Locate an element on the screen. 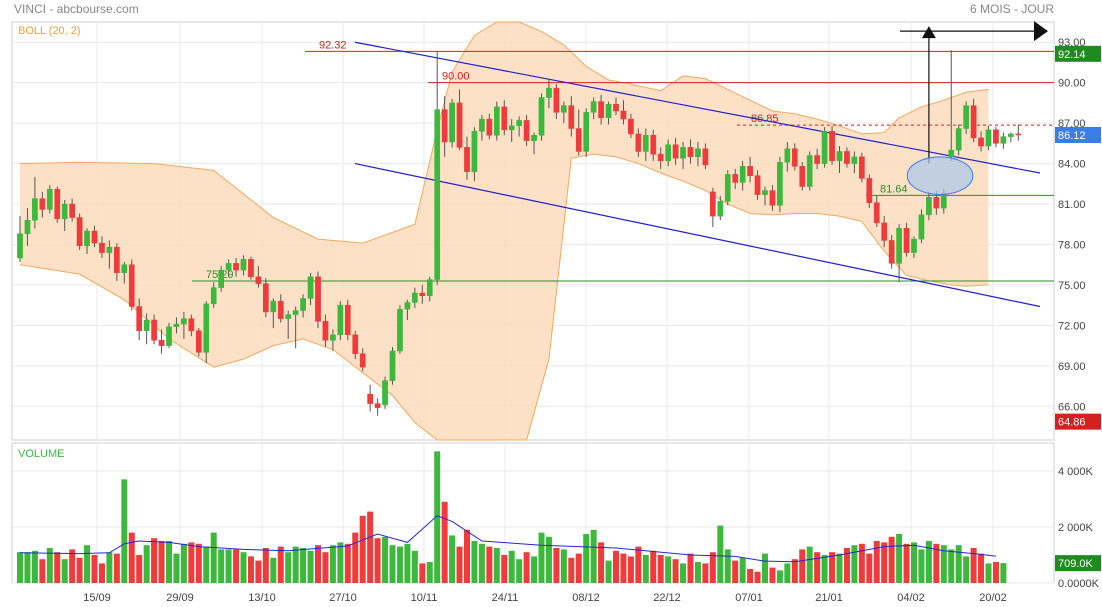  chart-title: VINCI - abcbourse.com is located at coordinates (76, 9).